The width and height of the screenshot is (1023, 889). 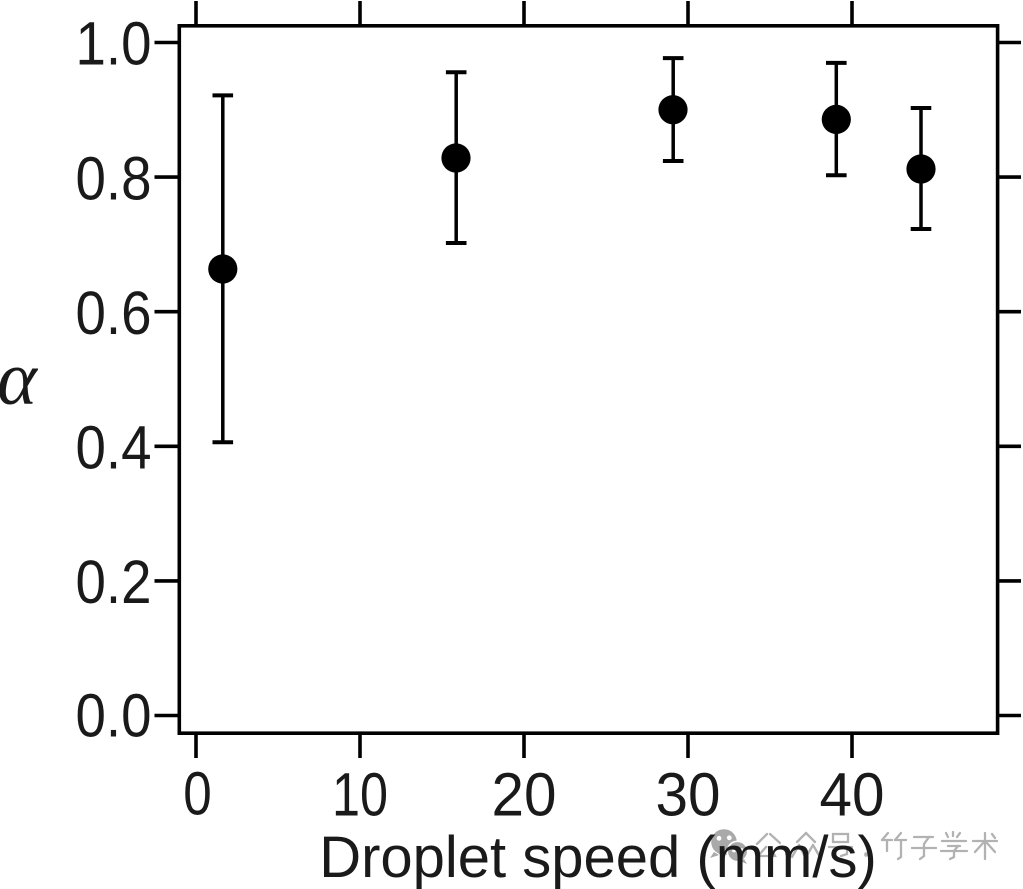 What do you see at coordinates (114, 178) in the screenshot?
I see `svg-text: 0.8` at bounding box center [114, 178].